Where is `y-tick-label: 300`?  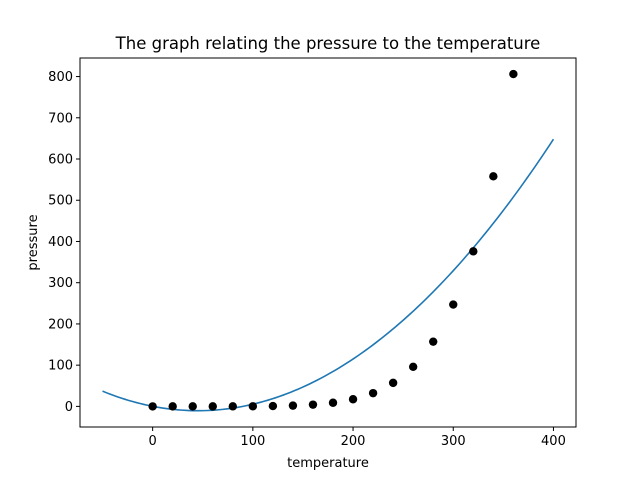
y-tick-label: 300 is located at coordinates (60, 283).